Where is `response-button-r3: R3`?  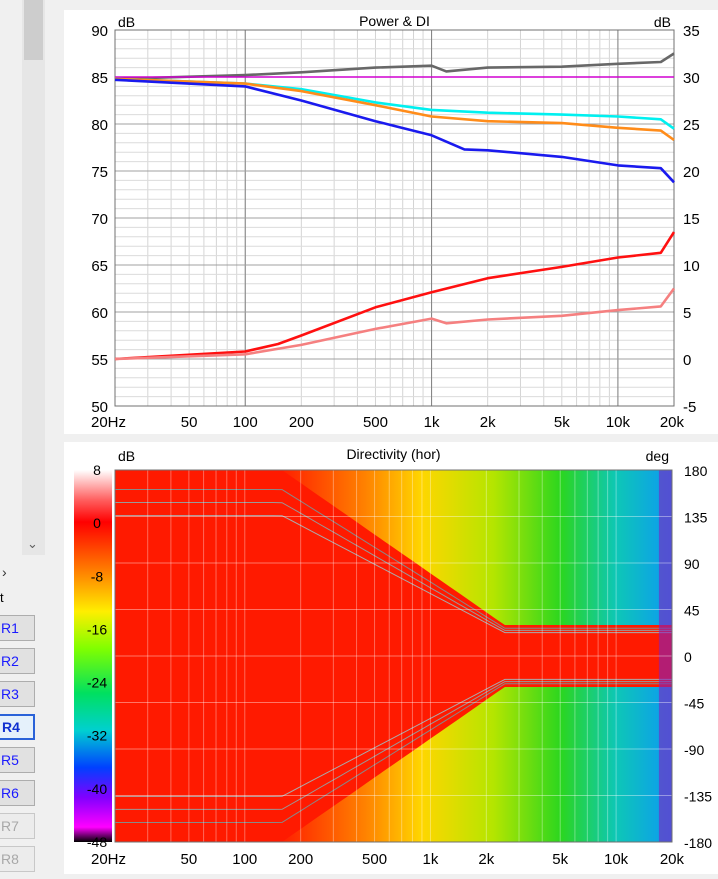 response-button-r3: R3 is located at coordinates (17, 694).